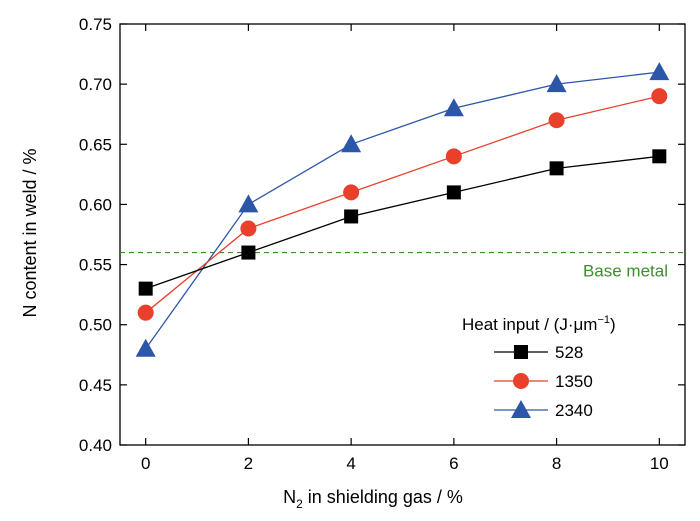  Describe the element at coordinates (529, 324) in the screenshot. I see `legend-title-main: Heat input / (J·μm` at that location.